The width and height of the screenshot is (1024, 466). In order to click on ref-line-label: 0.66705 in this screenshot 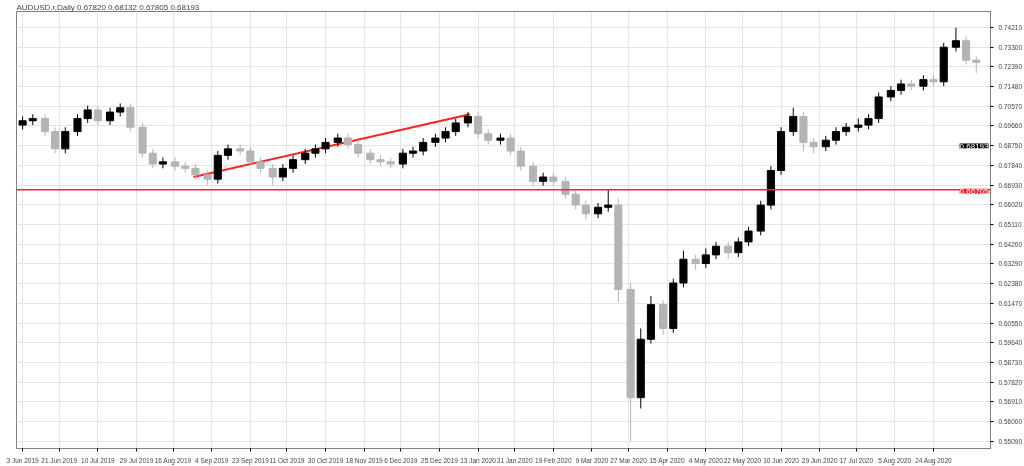, I will do `click(974, 191)`.